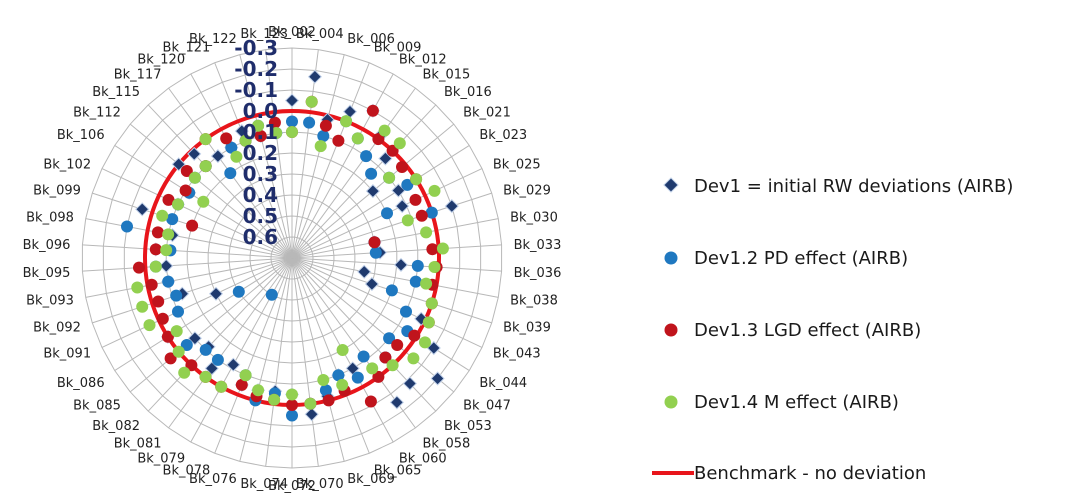 The height and width of the screenshot is (504, 1085). Describe the element at coordinates (398, 470) in the screenshot. I see `category-label: Bk_065` at that location.